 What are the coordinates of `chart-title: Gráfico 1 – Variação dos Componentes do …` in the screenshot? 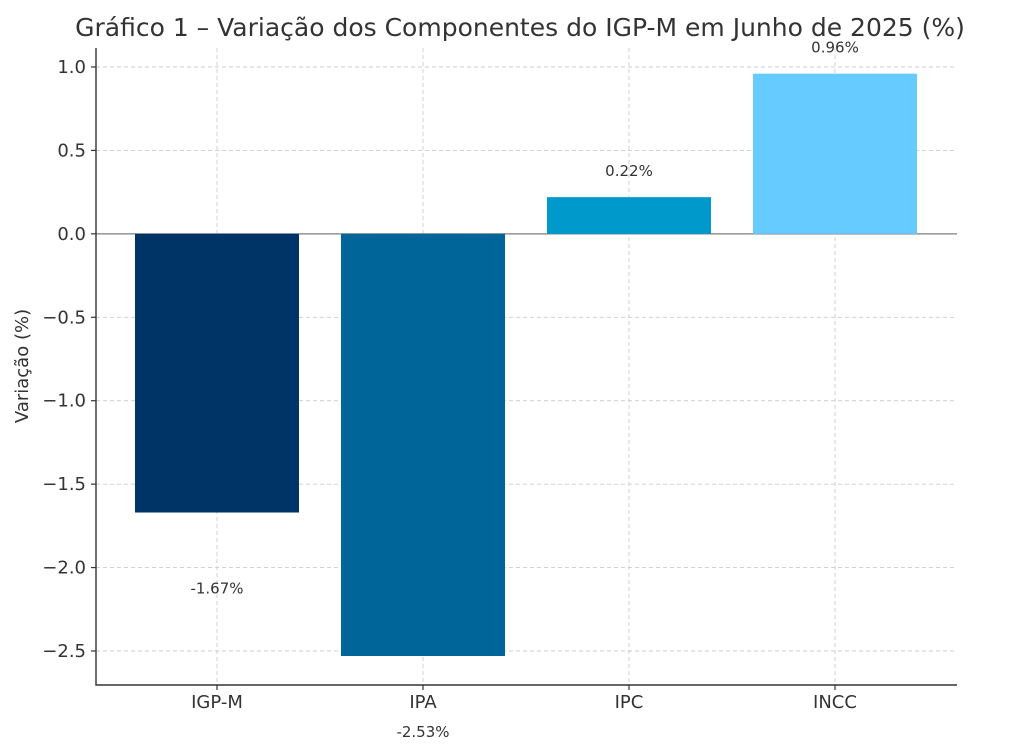 It's located at (520, 27).